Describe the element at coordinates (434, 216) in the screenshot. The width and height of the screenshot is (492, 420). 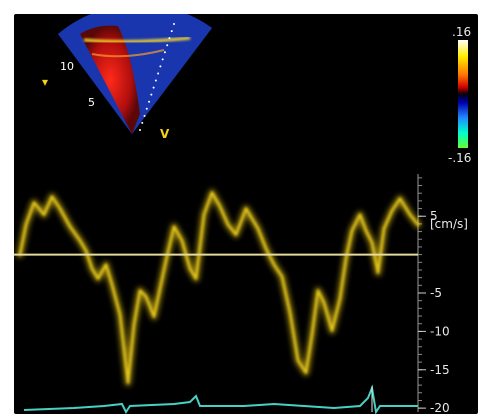
I see `velocity-tick-label-0: 5` at that location.